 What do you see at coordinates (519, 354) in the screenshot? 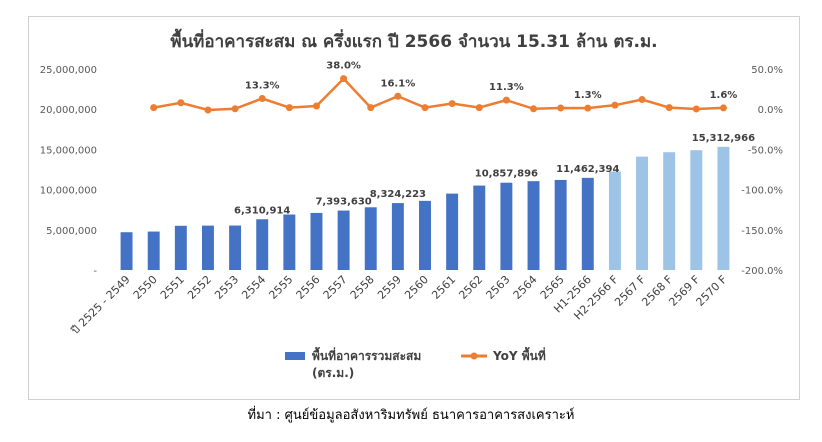
I see `legend-line-label: YoY พื้นที่` at bounding box center [519, 354].